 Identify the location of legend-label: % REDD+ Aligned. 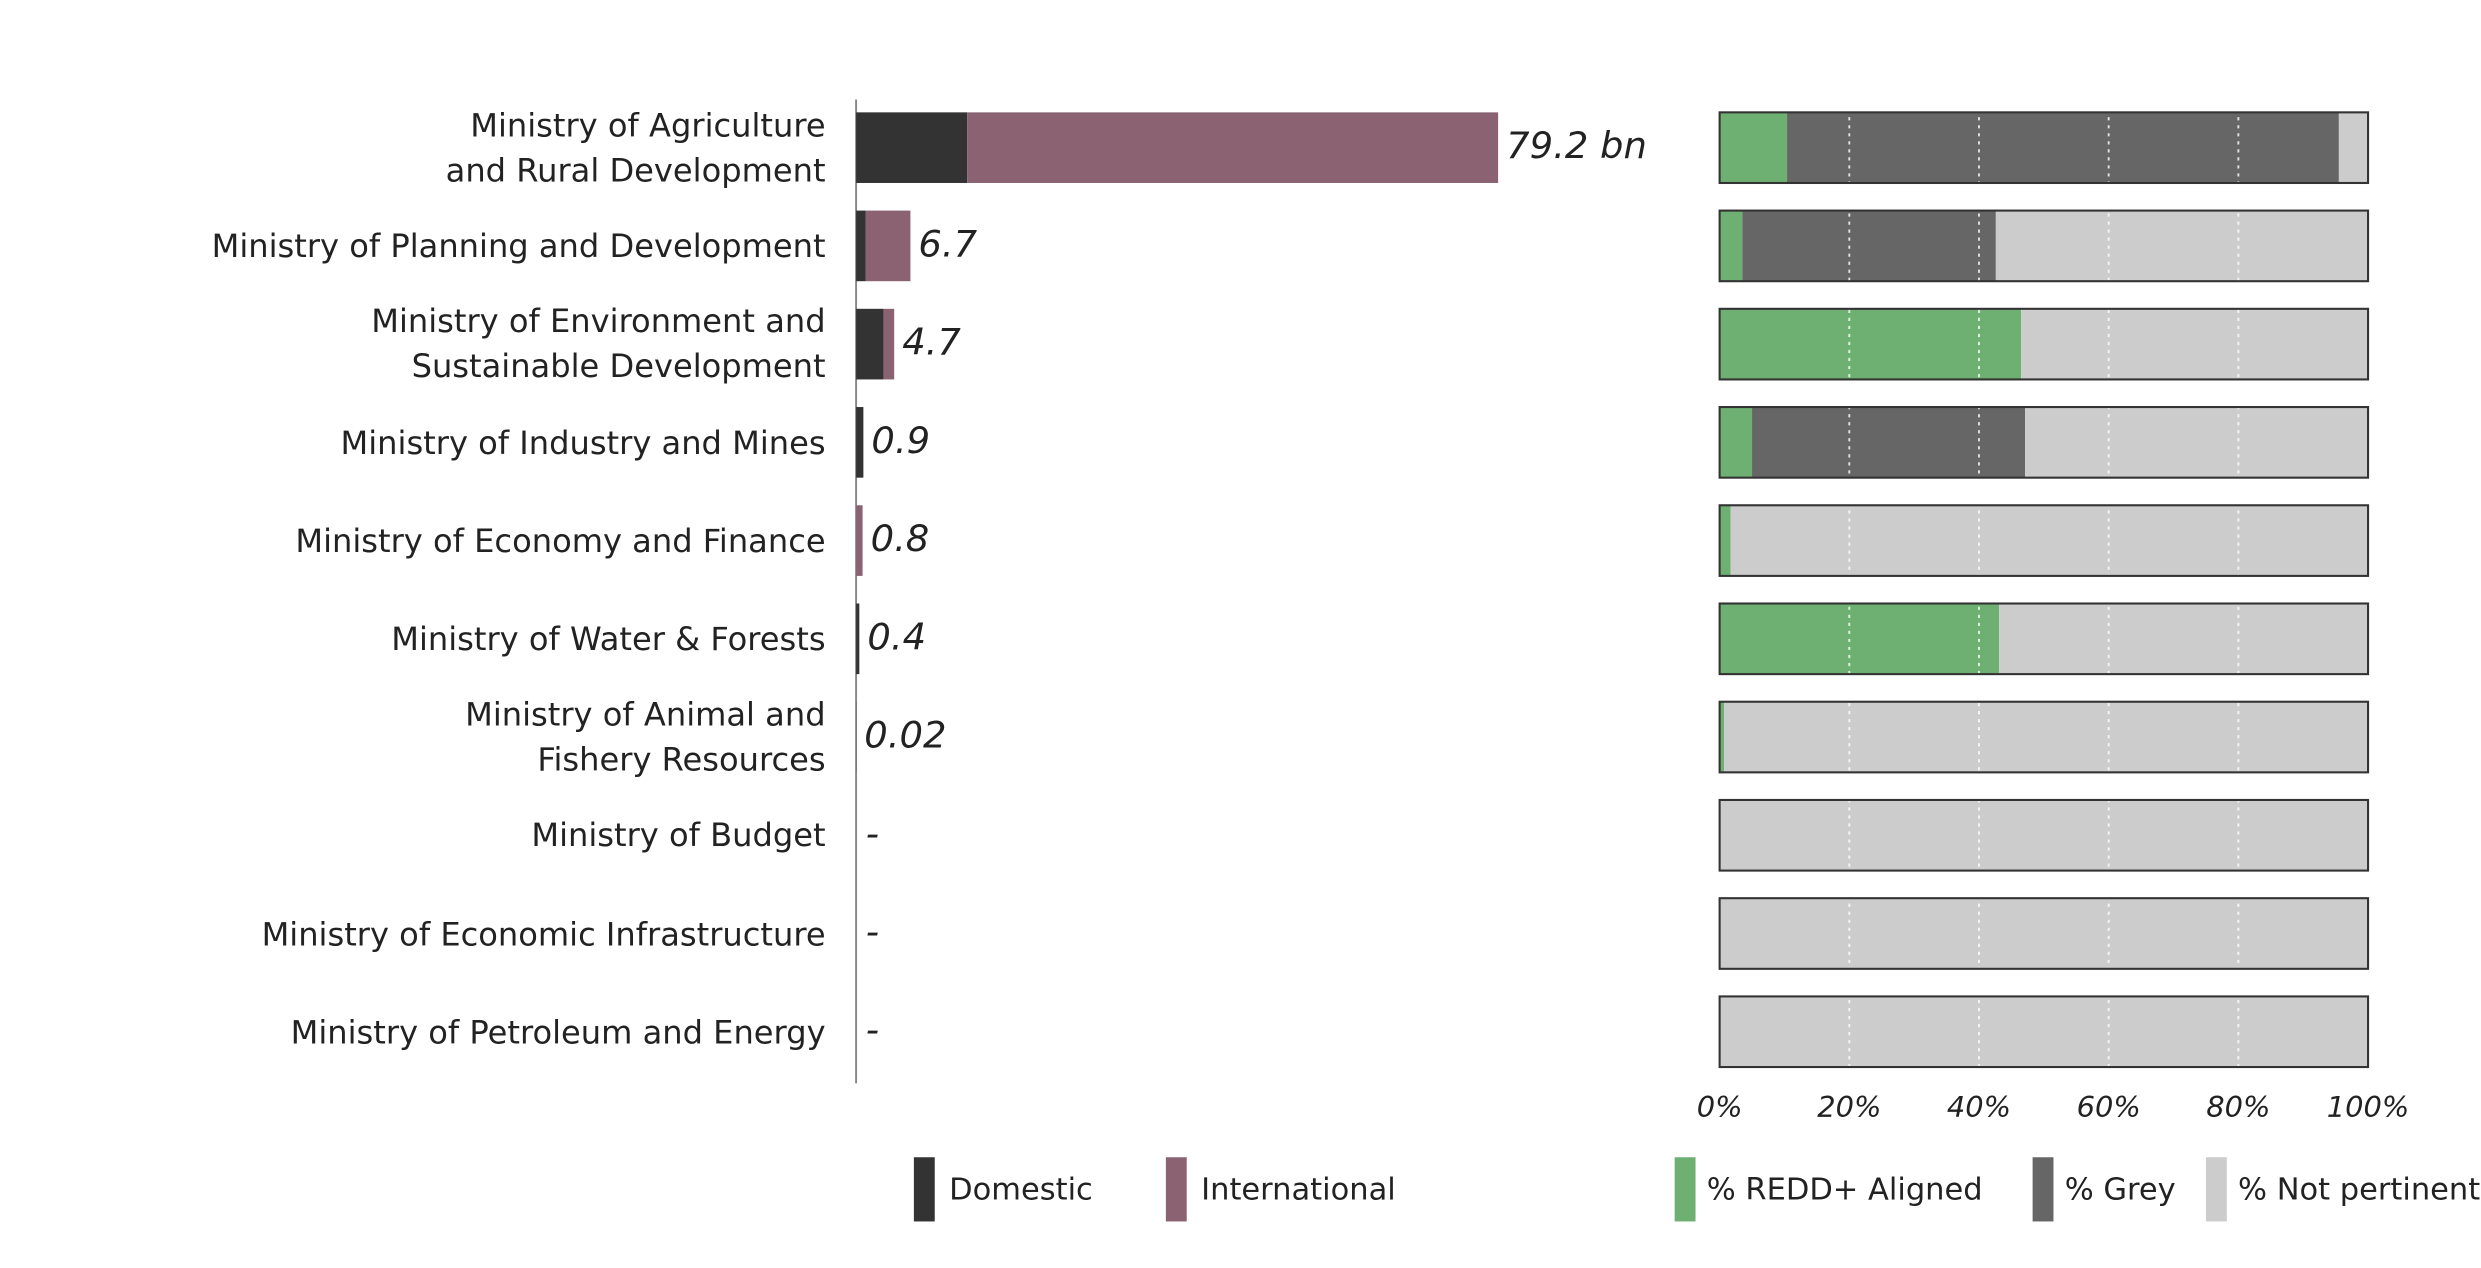
(1845, 1189).